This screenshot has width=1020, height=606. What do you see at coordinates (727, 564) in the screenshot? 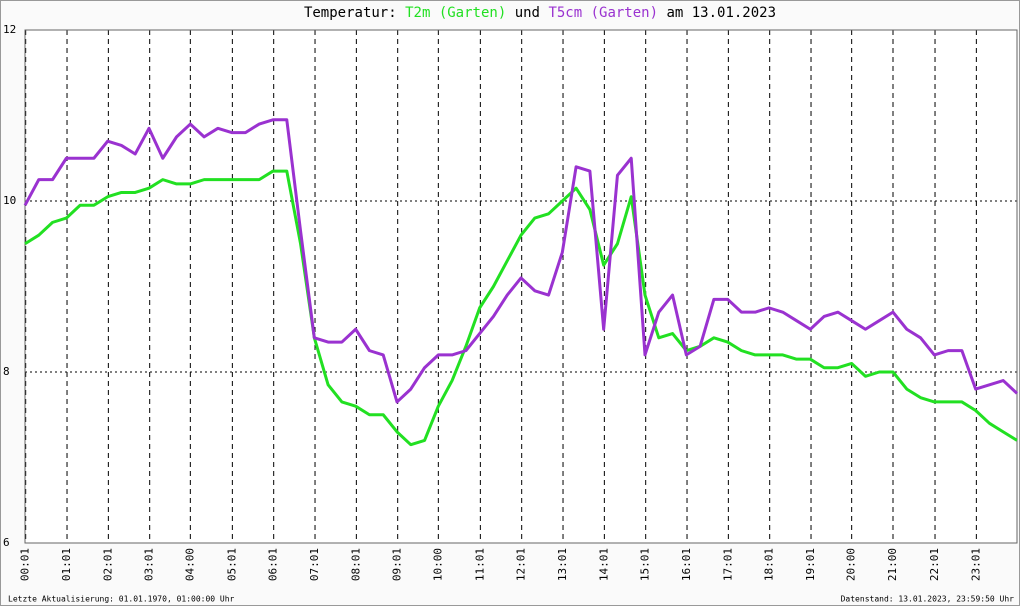
I see `x-tick-label: 17:01` at bounding box center [727, 564].